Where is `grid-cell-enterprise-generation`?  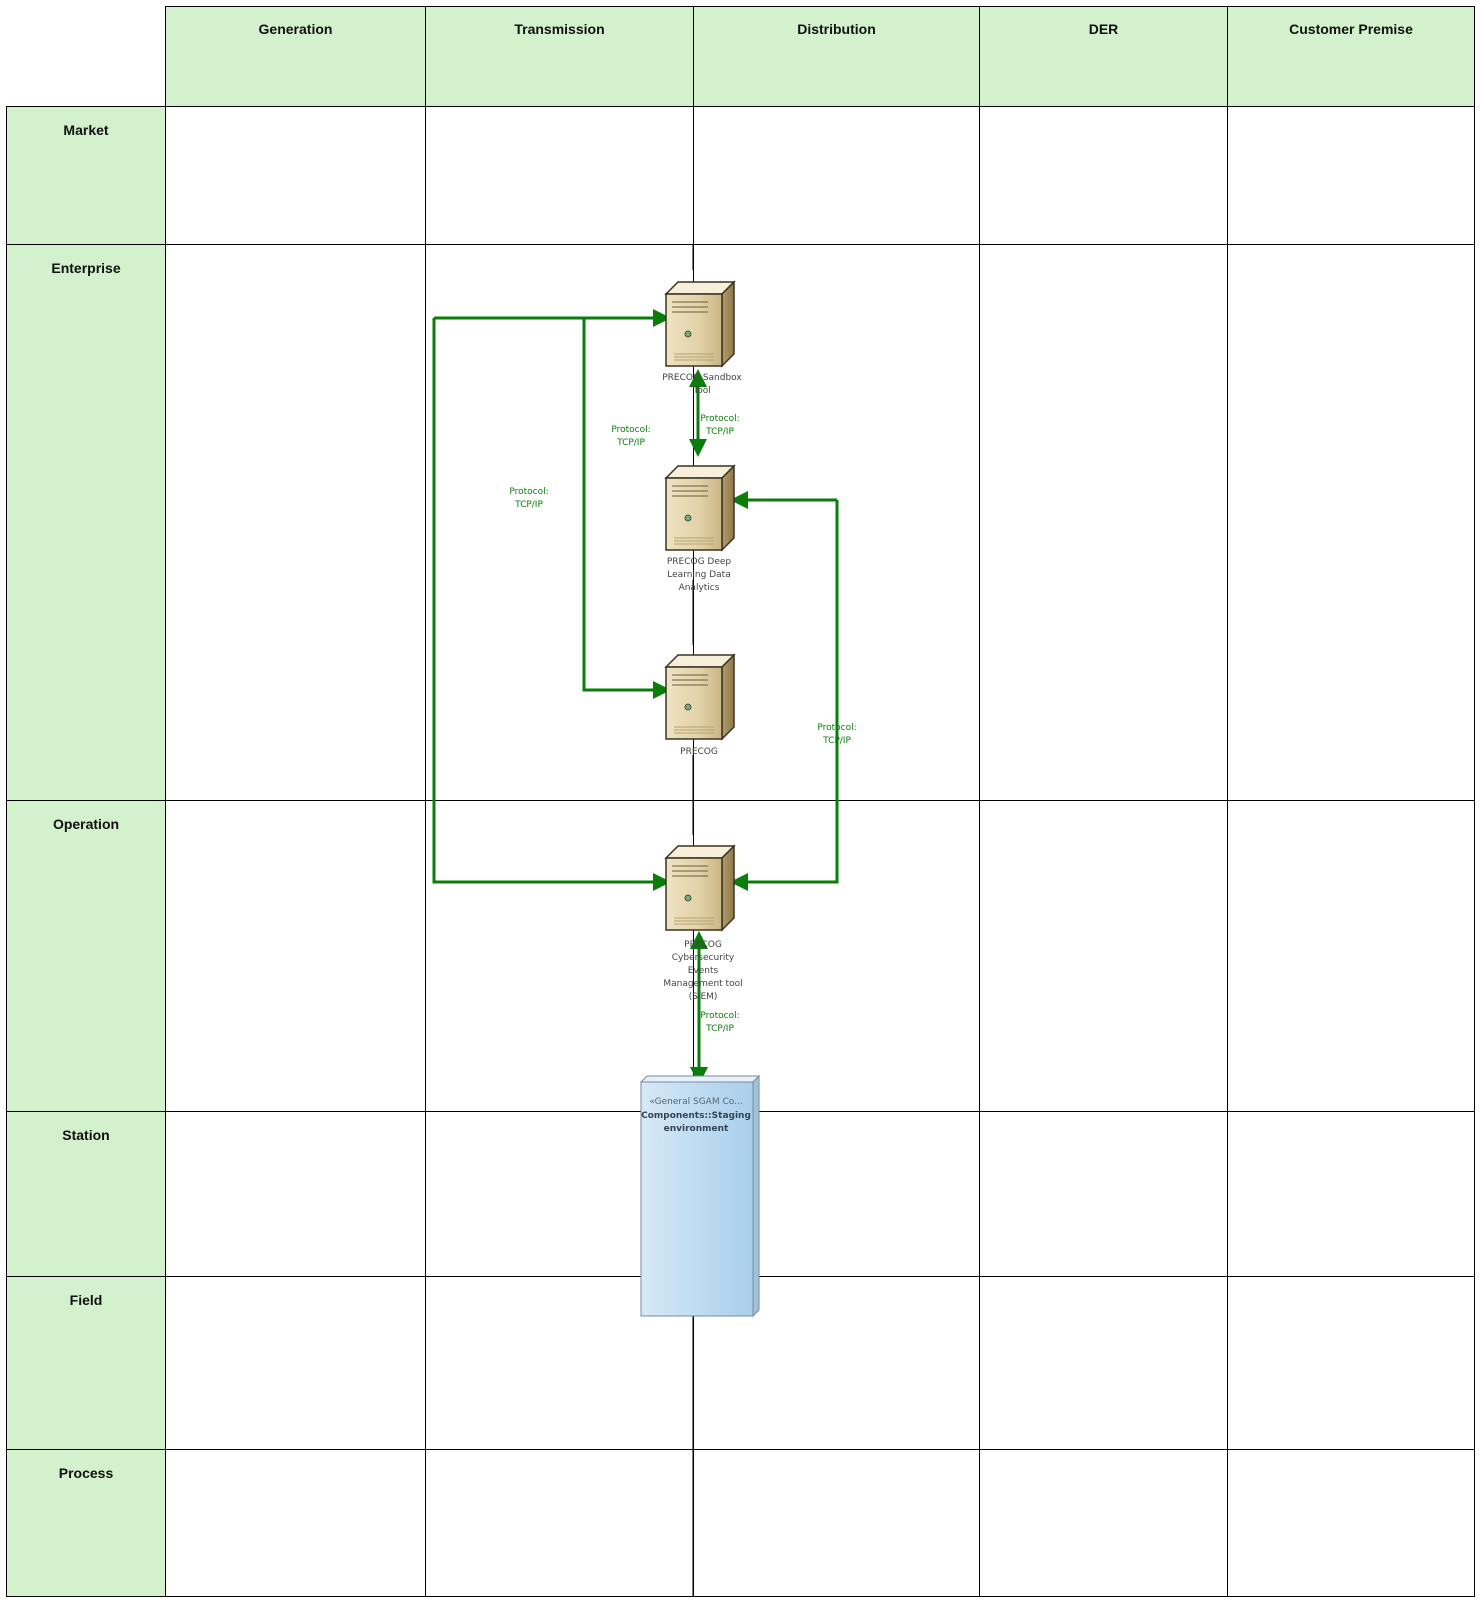 grid-cell-enterprise-generation is located at coordinates (295, 522).